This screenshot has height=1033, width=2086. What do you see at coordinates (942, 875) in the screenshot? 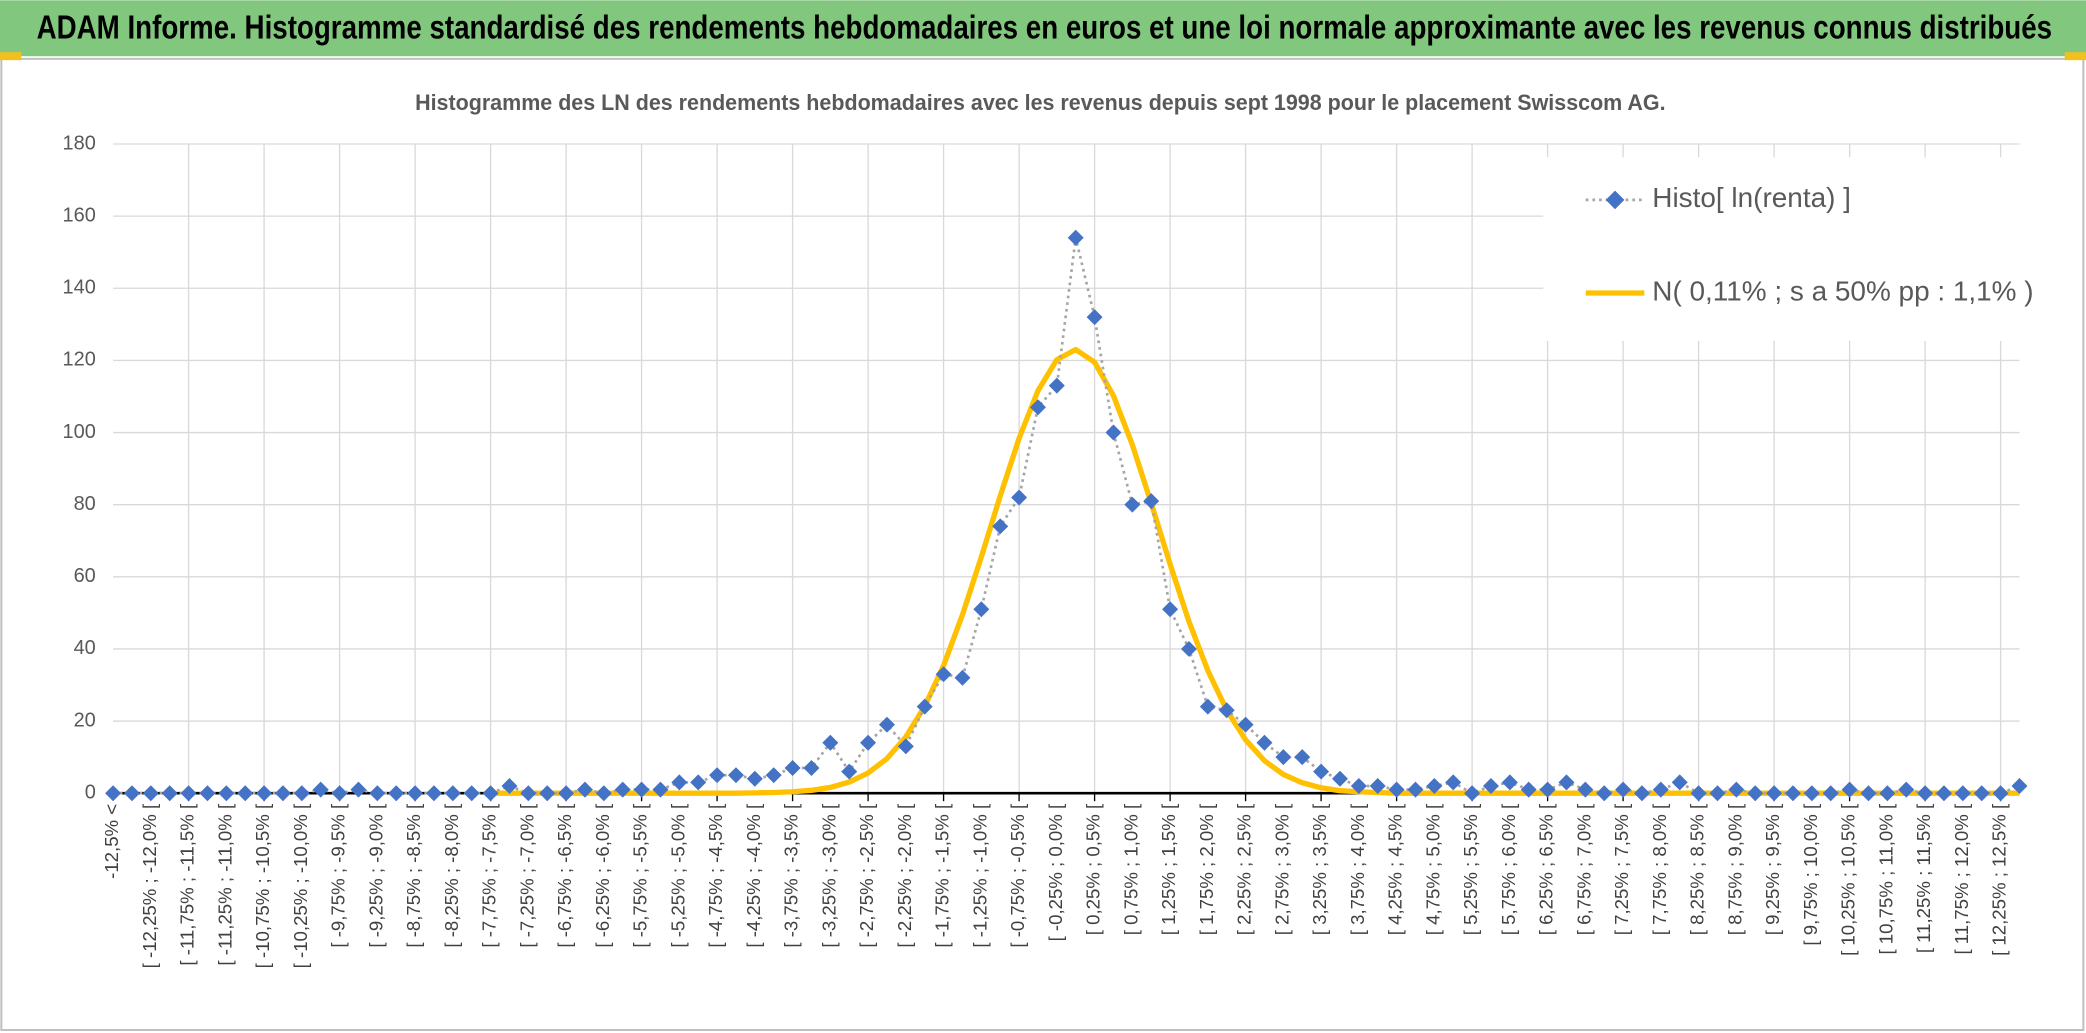
I see `x-tick-label: [ -1,75% ; -1,5% [` at bounding box center [942, 875].